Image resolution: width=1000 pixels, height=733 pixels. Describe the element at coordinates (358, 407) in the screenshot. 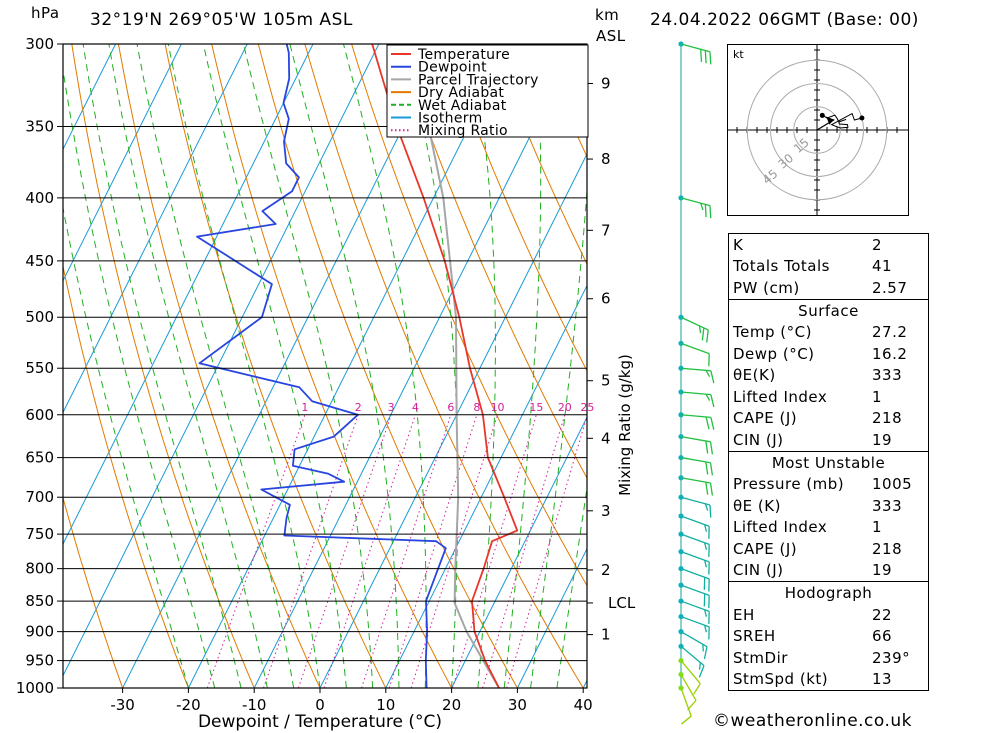

I see `mixing-ratio-label: 2` at that location.